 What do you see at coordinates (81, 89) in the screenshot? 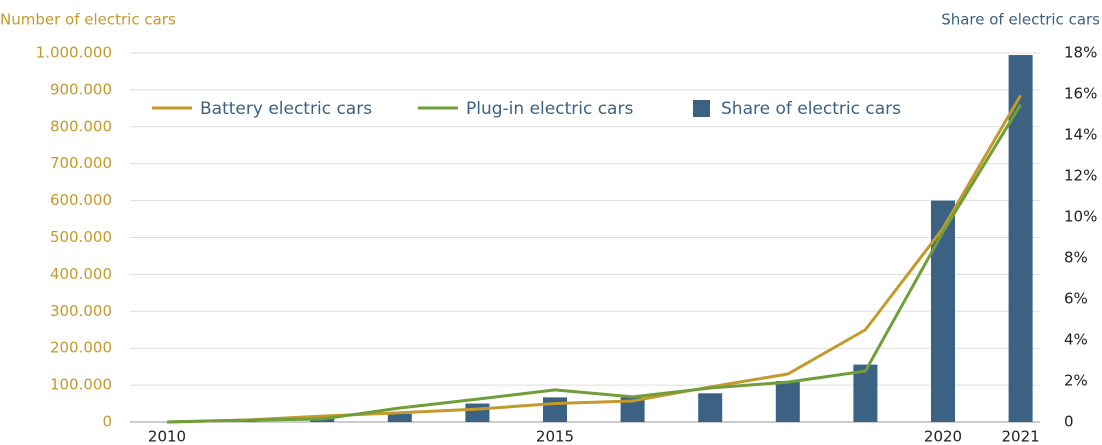
I see `y-tick-label: 900.000` at bounding box center [81, 89].